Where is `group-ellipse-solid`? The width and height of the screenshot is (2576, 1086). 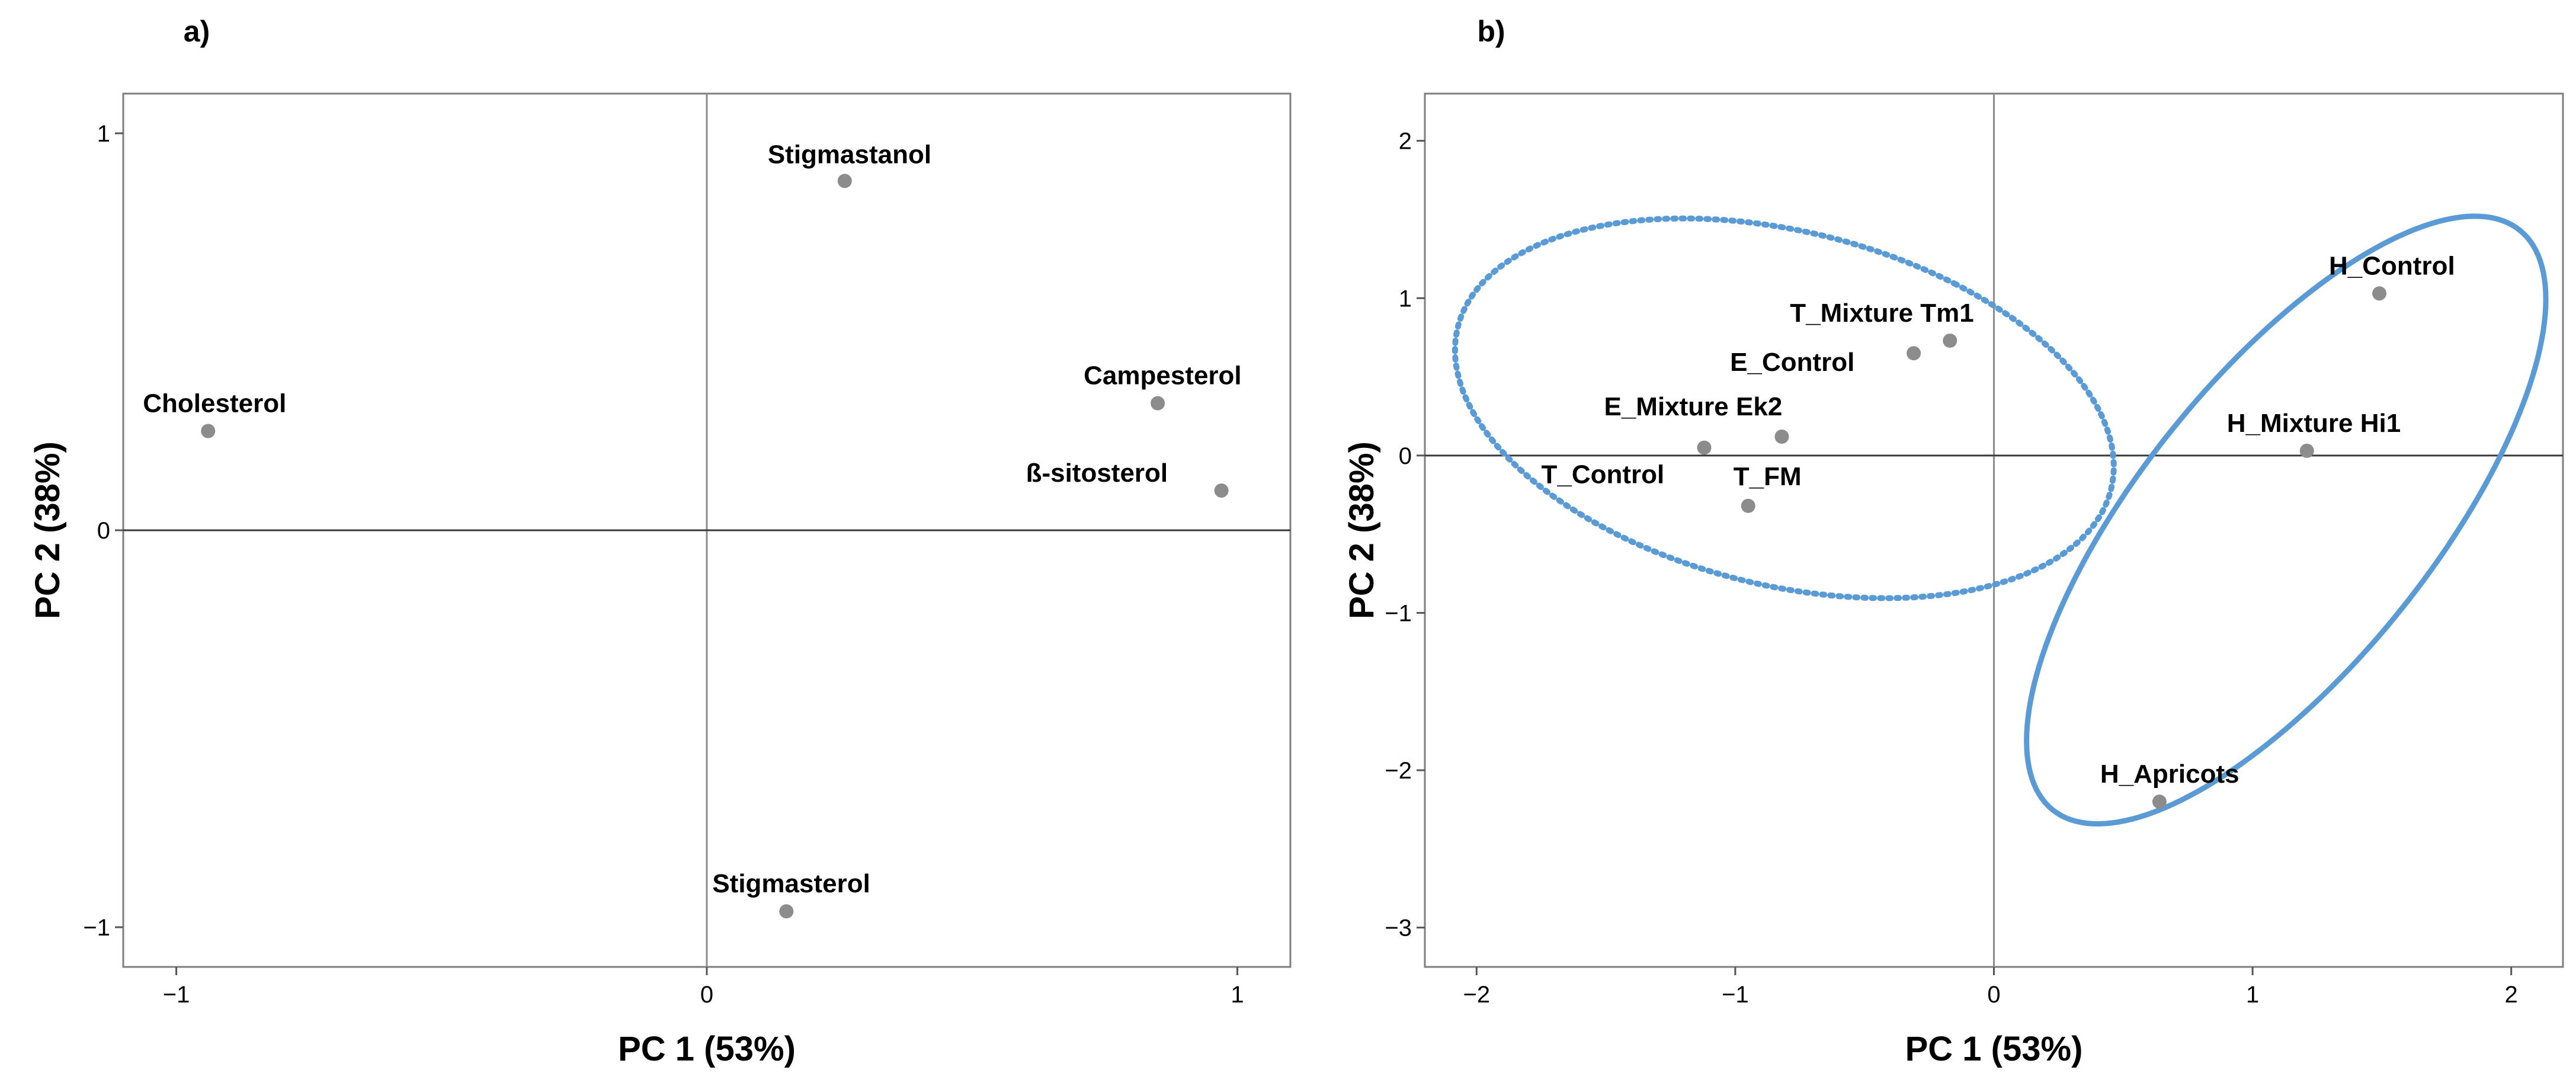 group-ellipse-solid is located at coordinates (2286, 520).